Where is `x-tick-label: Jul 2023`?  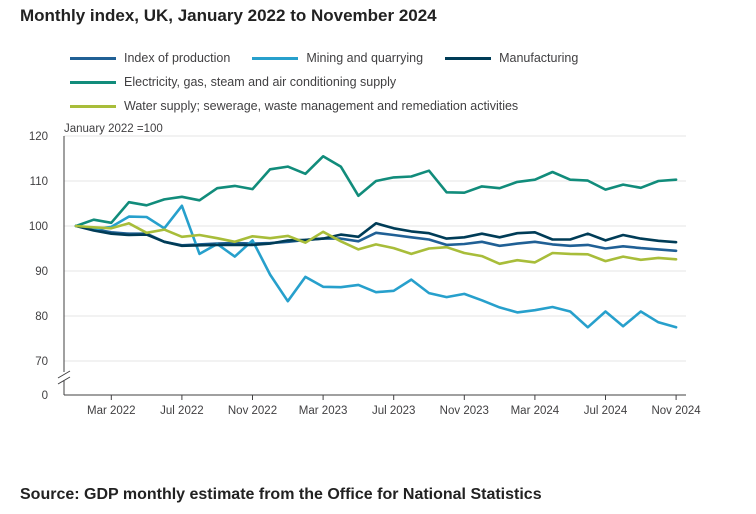
x-tick-label: Jul 2023 is located at coordinates (393, 411).